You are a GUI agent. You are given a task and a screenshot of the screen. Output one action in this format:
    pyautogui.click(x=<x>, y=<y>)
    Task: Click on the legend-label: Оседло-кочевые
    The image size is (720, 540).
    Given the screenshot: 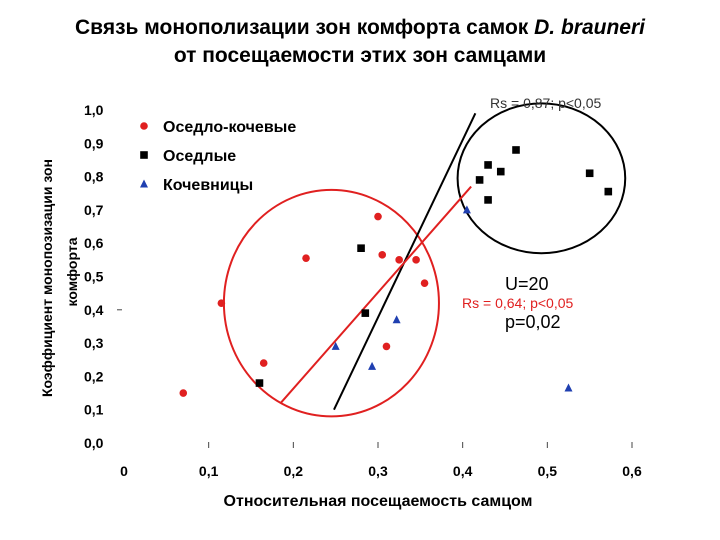 What is the action you would take?
    pyautogui.click(x=229, y=127)
    